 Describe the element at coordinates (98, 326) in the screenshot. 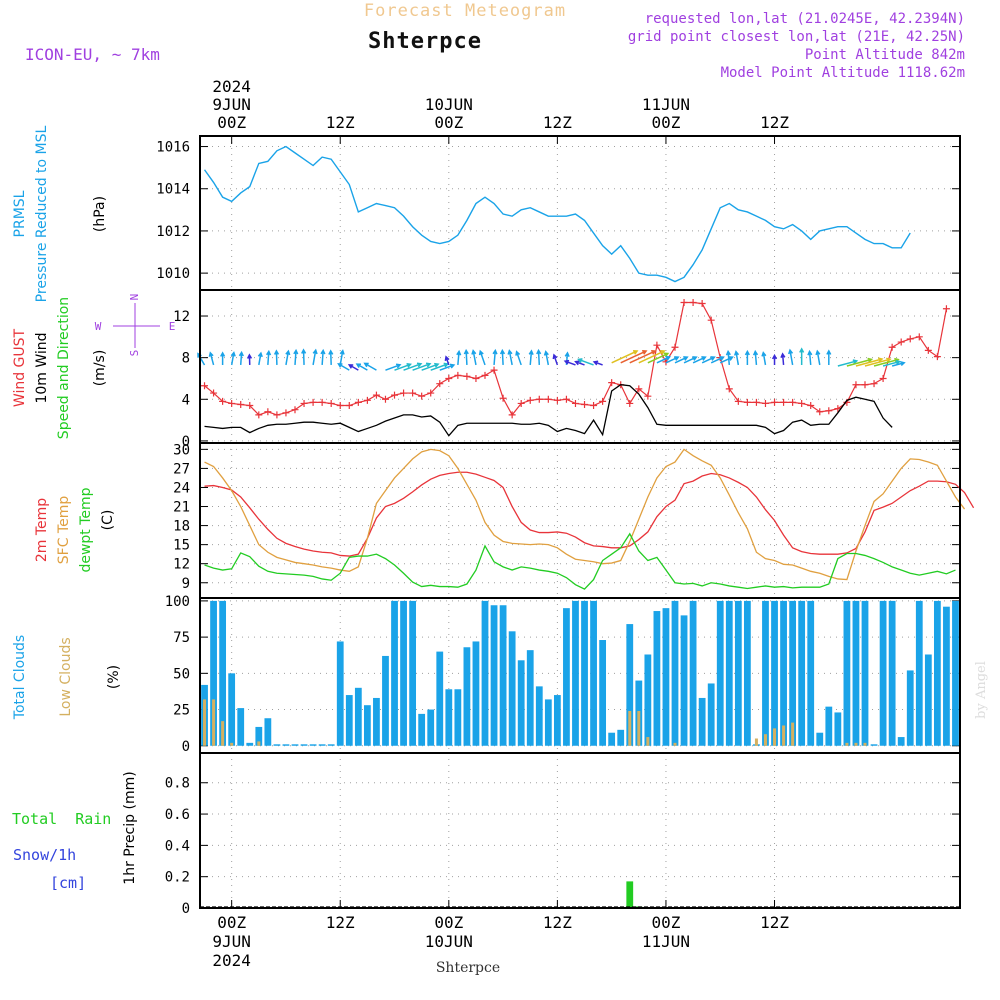

I see `compass-w: W` at that location.